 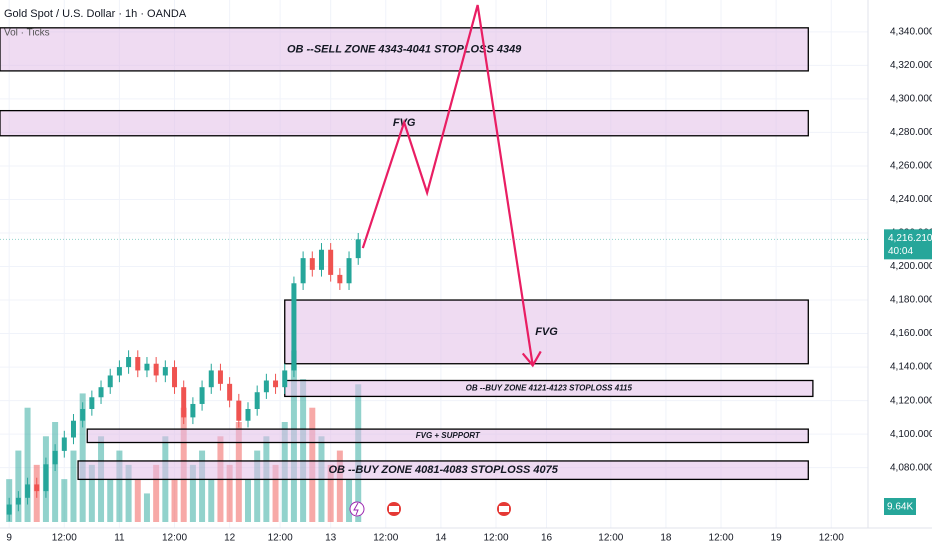 What do you see at coordinates (911, 367) in the screenshot?
I see `y-tick-label: 4,140.000` at bounding box center [911, 367].